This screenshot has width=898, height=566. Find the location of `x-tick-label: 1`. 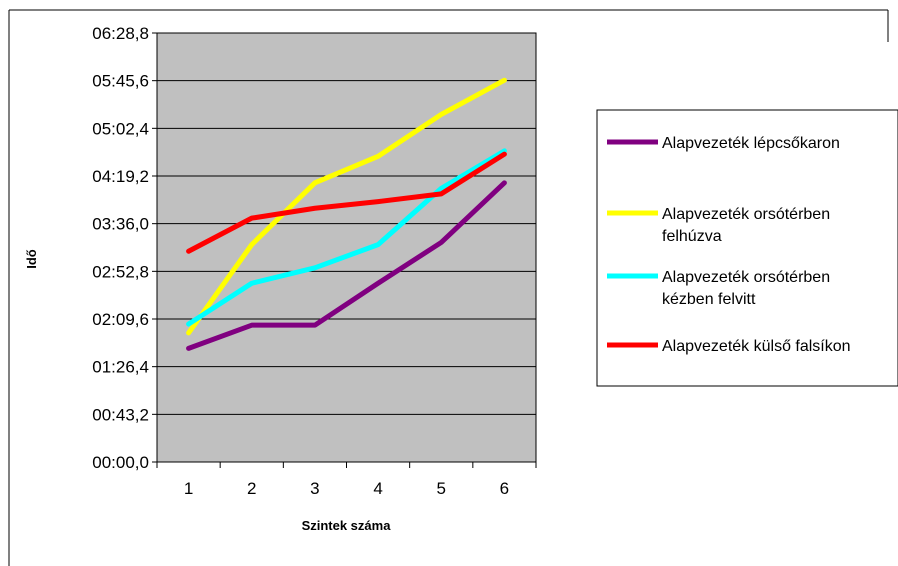

x-tick-label: 1 is located at coordinates (188, 488).